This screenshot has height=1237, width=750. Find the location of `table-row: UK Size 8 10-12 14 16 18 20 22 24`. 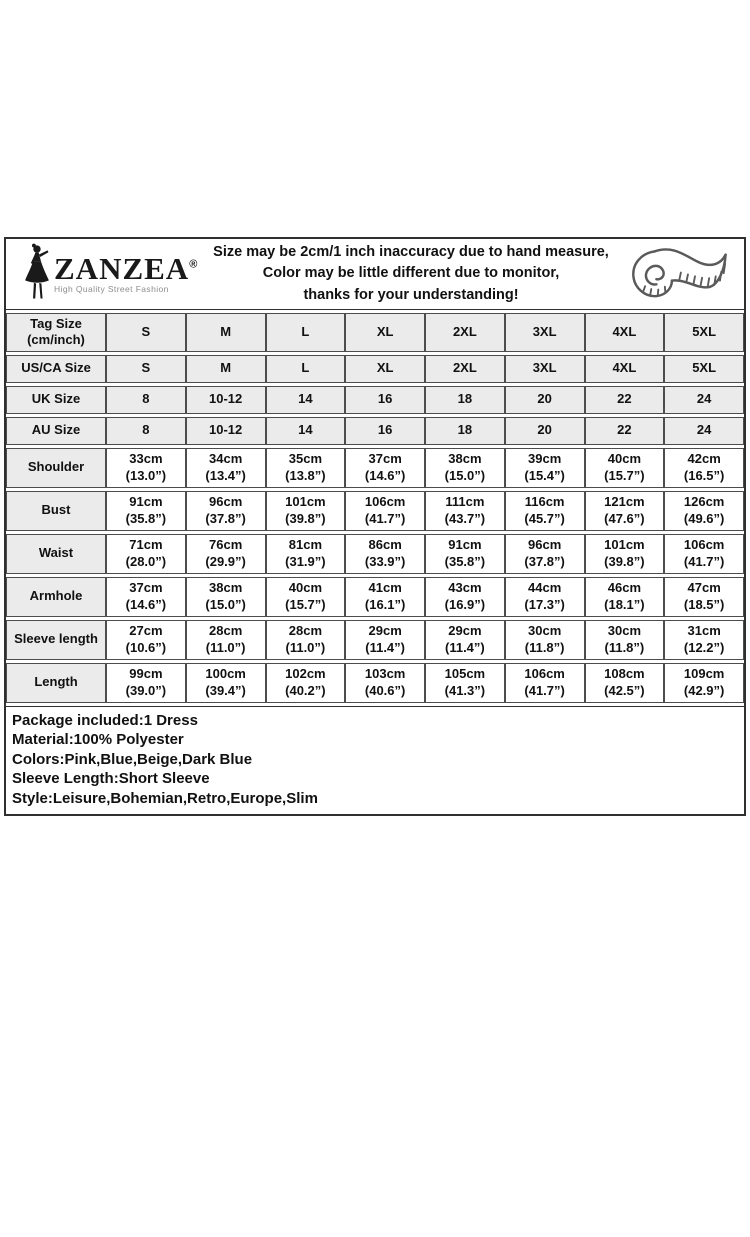

table-row: UK Size 8 10-12 14 16 18 20 22 24 is located at coordinates (375, 399).